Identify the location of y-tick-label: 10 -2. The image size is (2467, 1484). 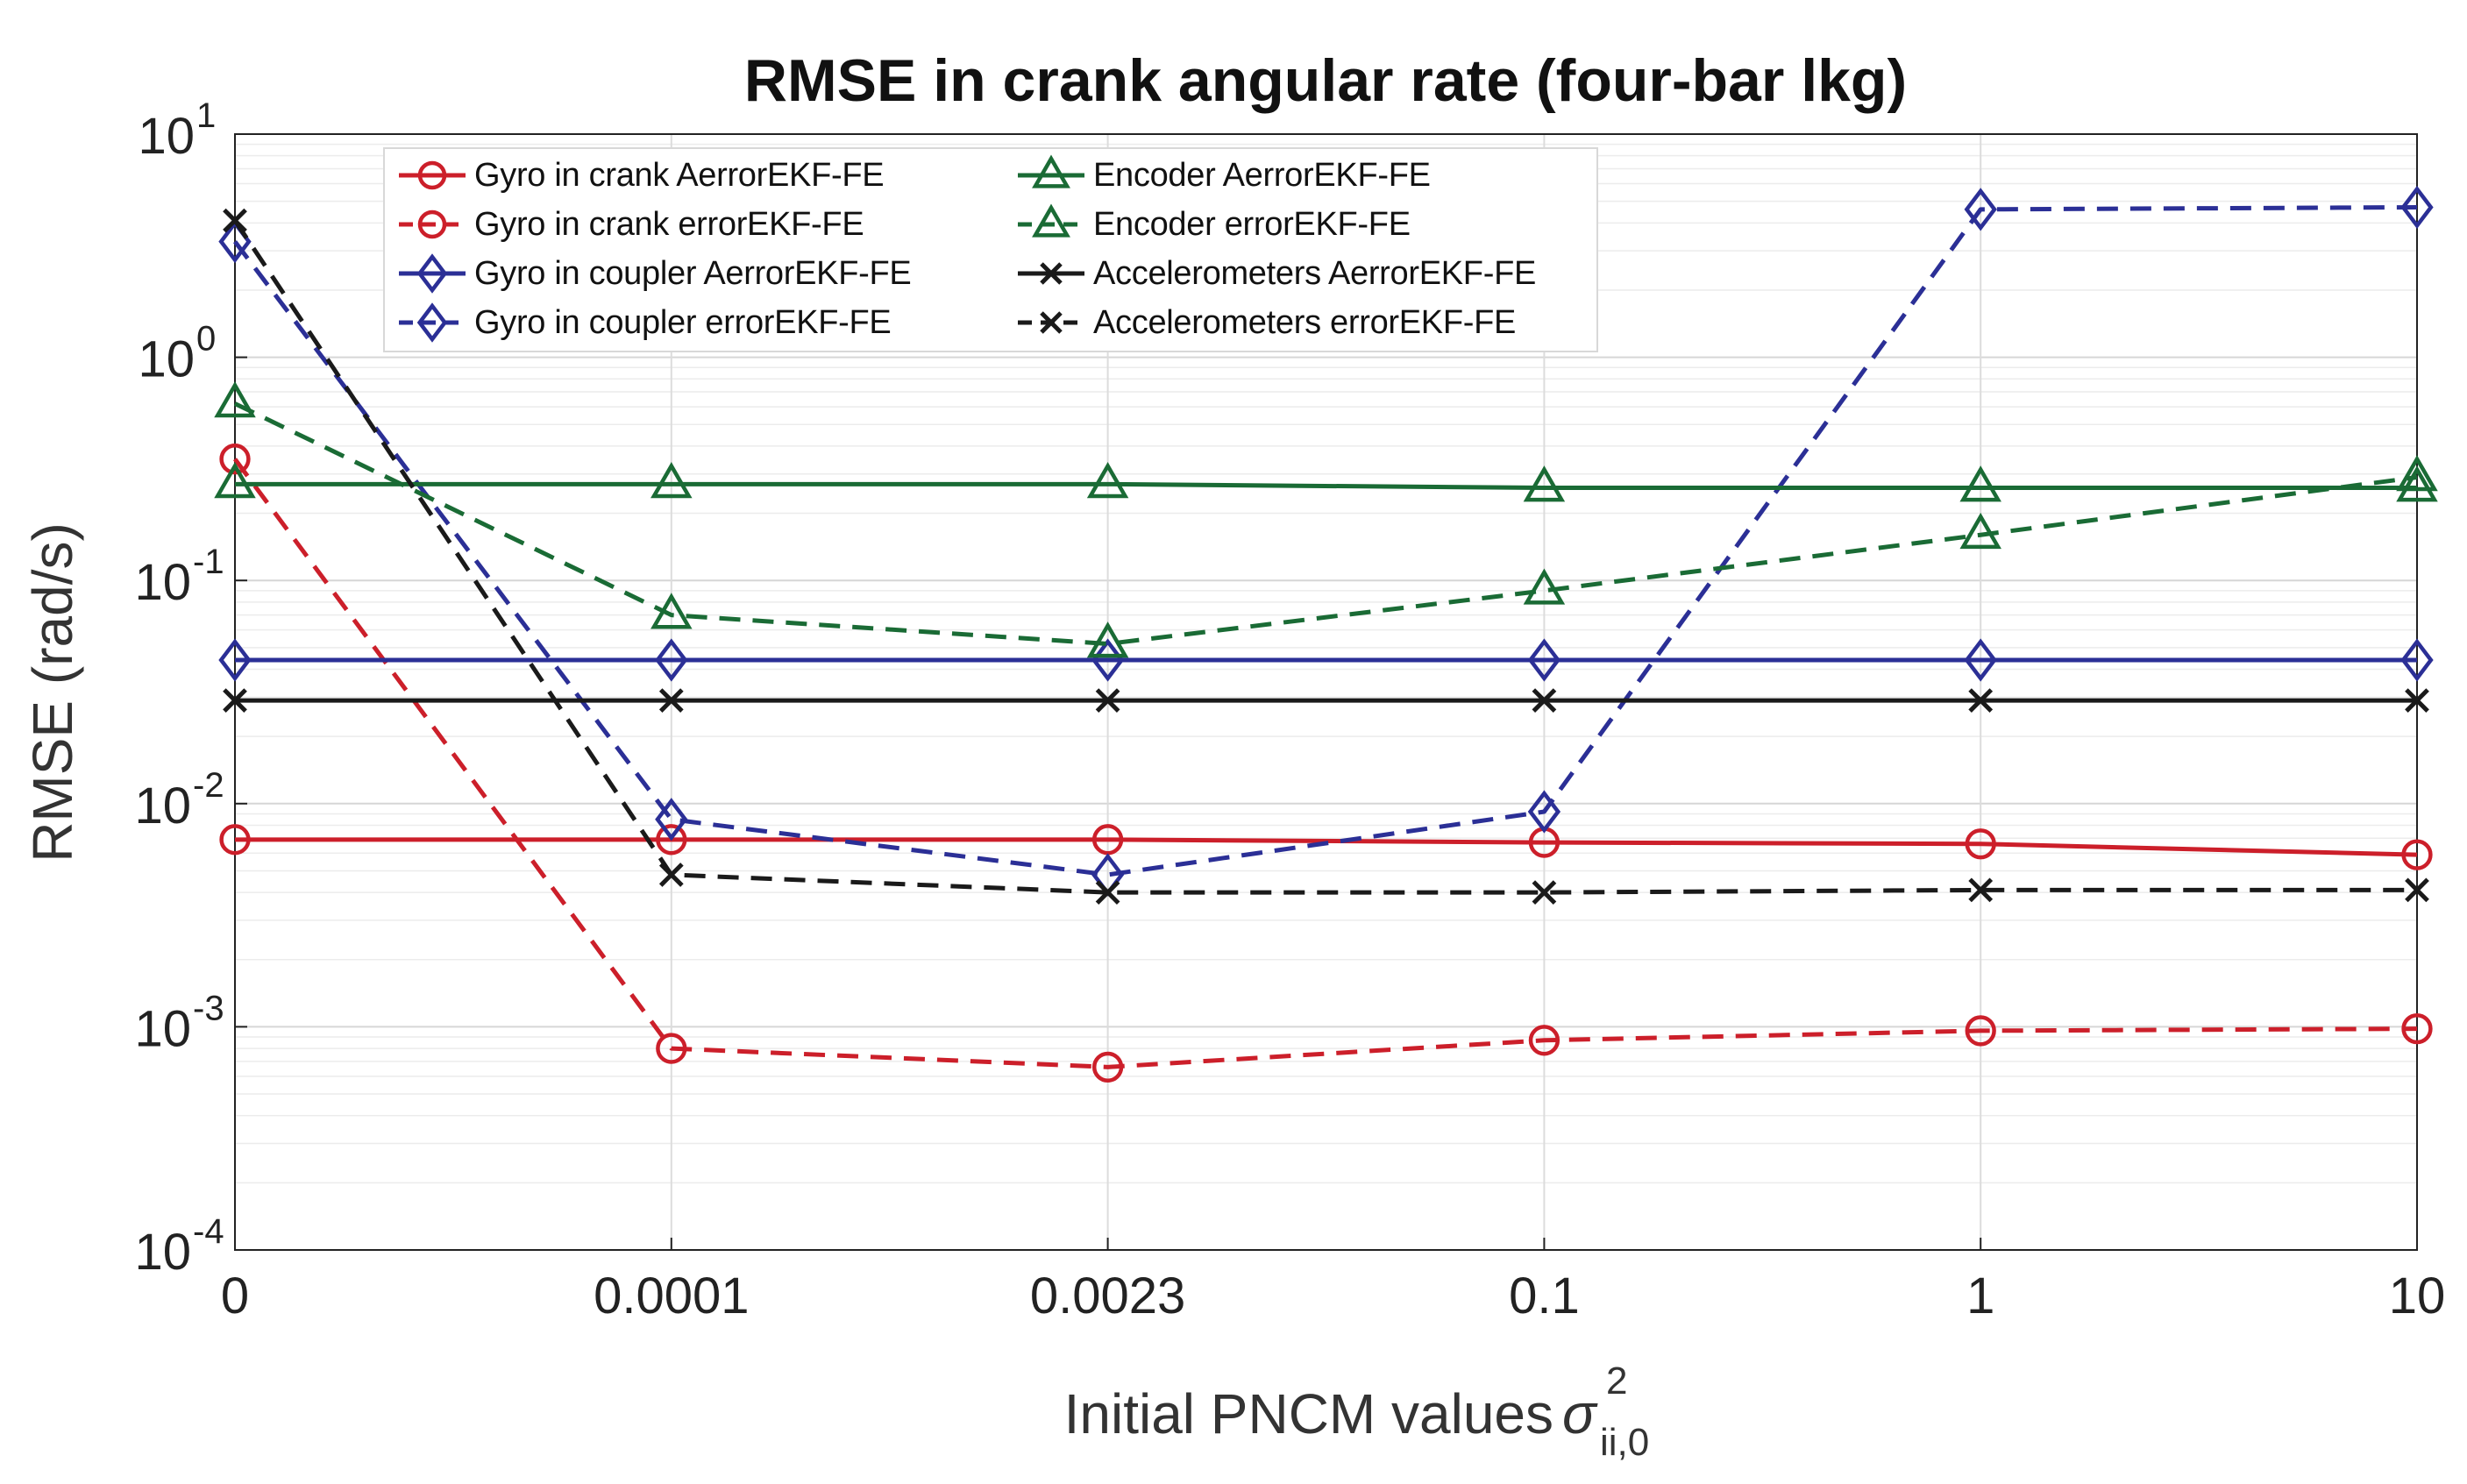
(179, 800).